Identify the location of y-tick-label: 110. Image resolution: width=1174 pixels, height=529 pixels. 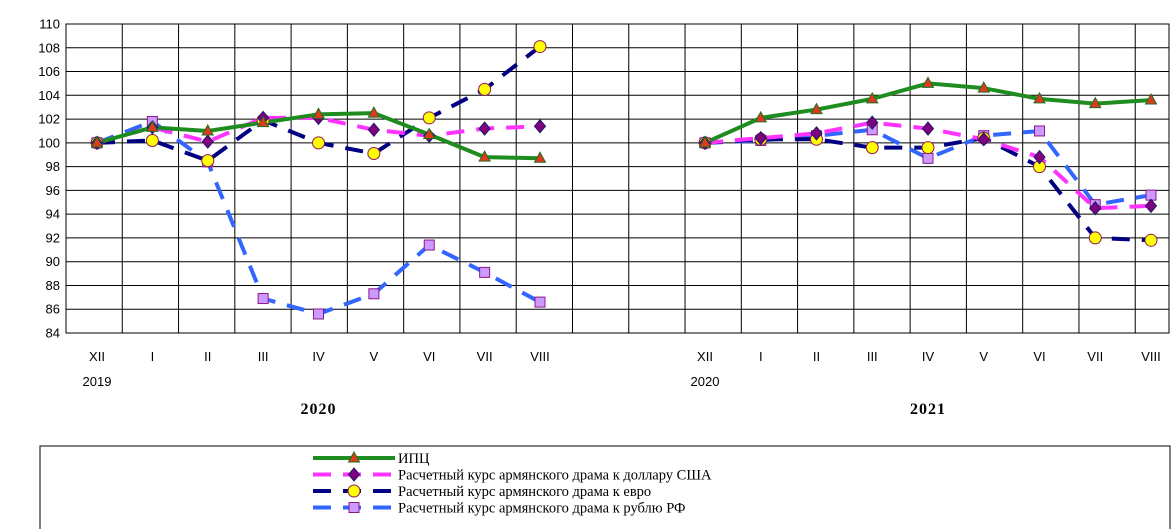
(49, 24).